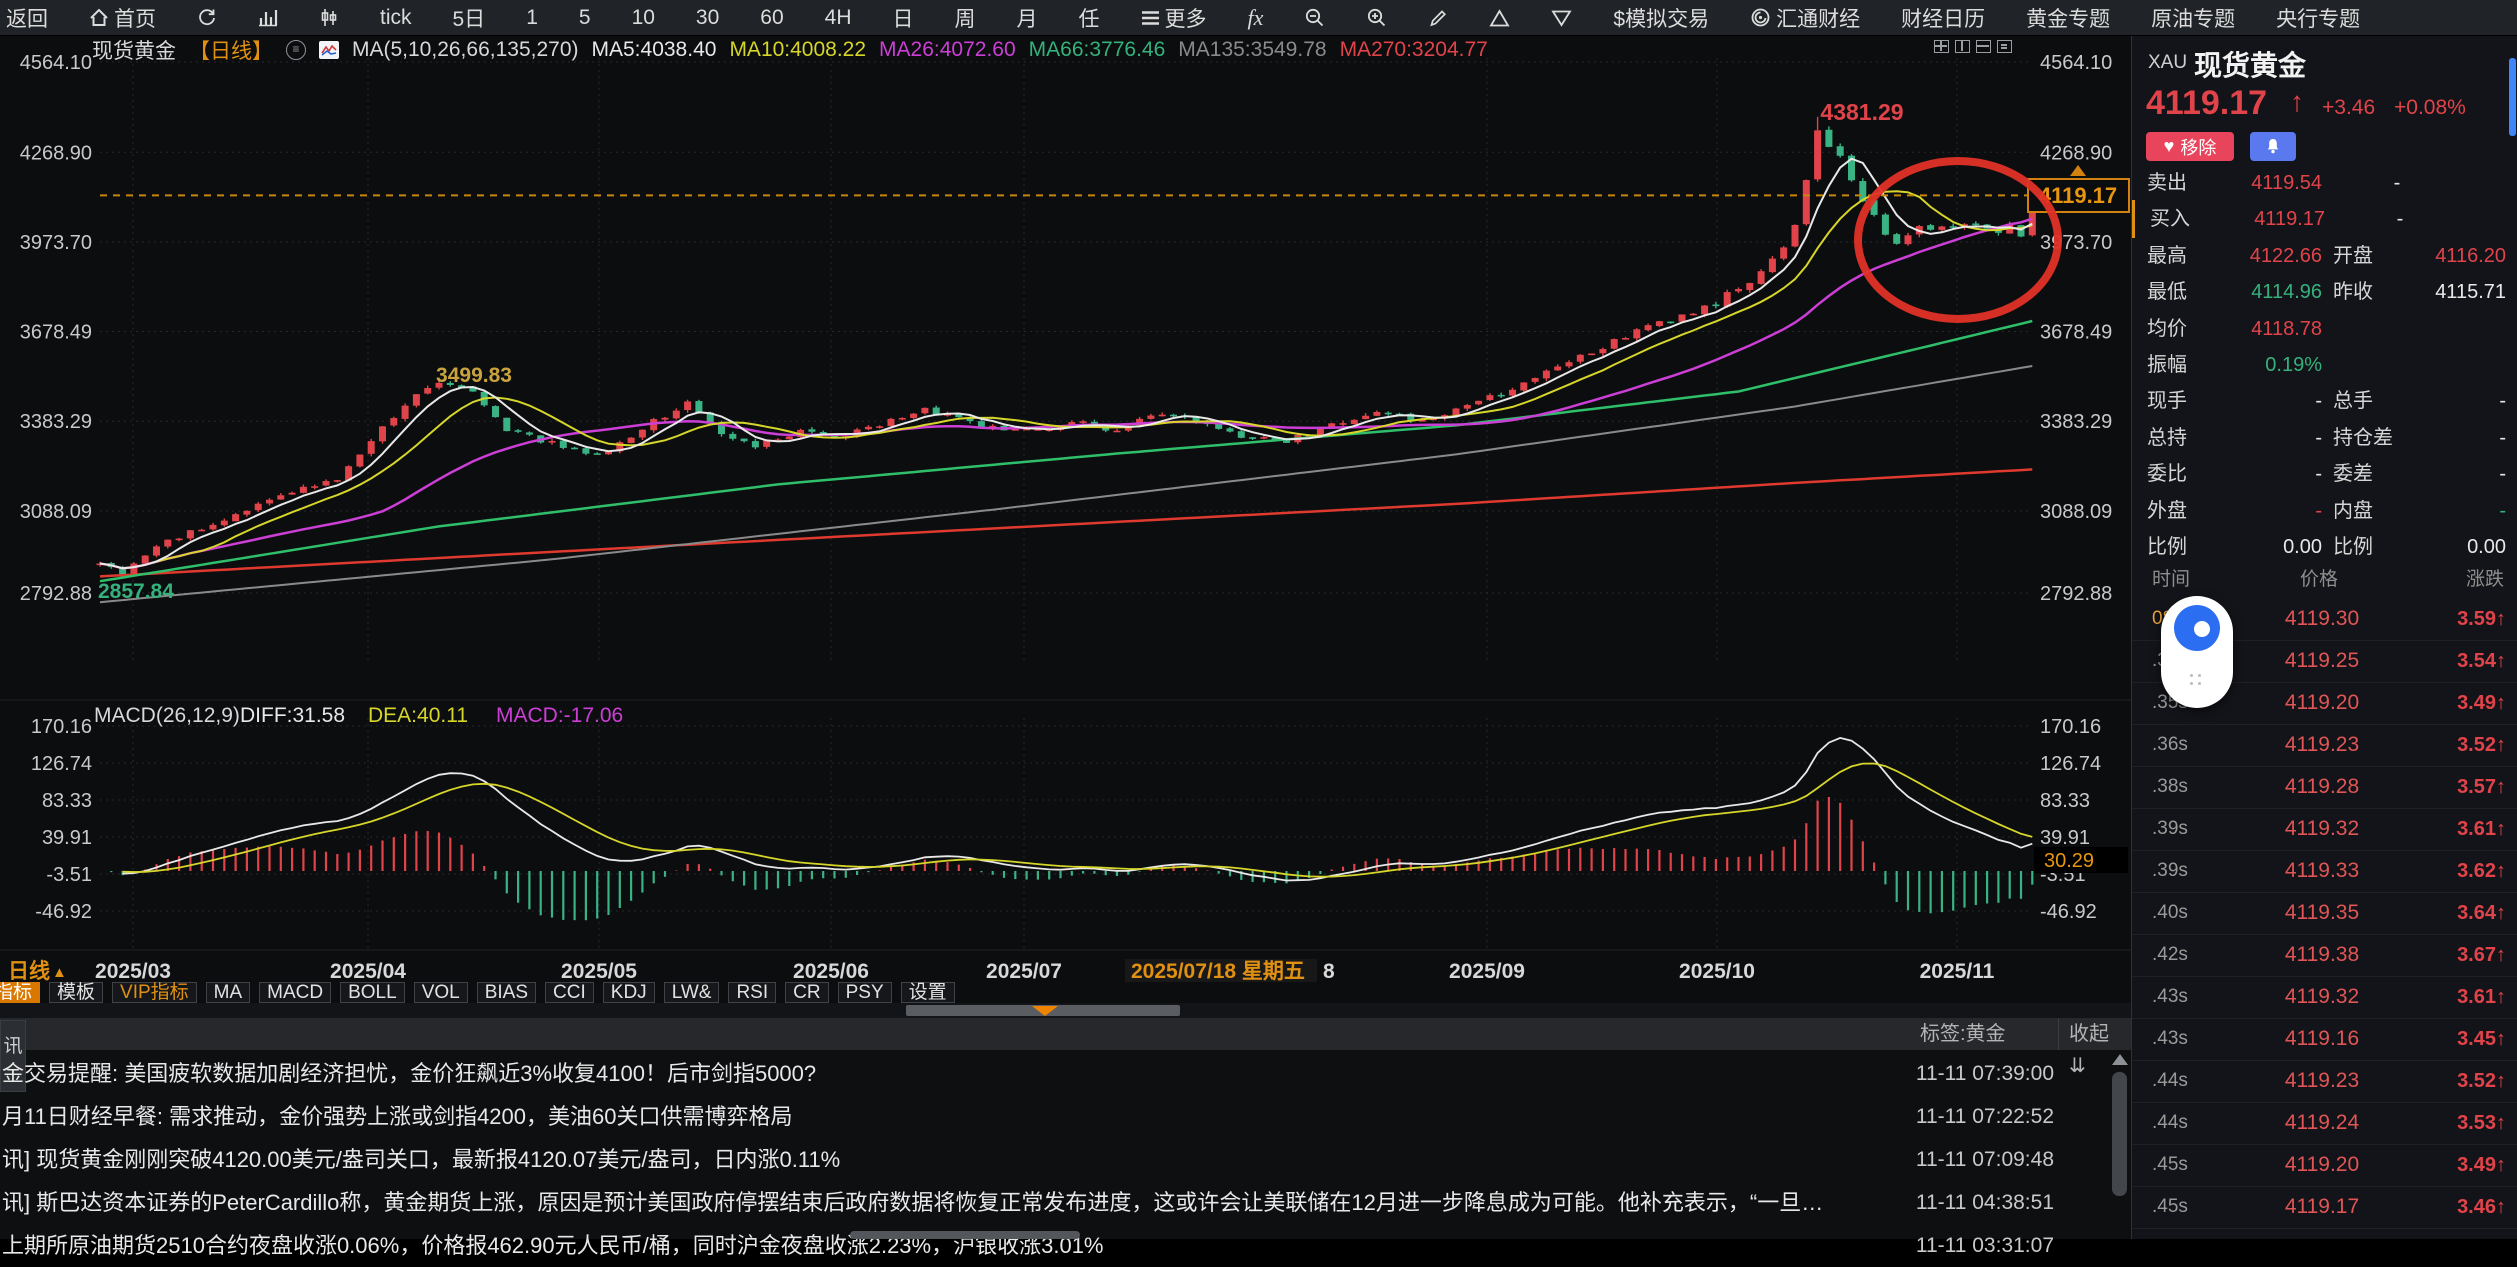  What do you see at coordinates (2170, 996) in the screenshot?
I see `tick-time: .43s` at bounding box center [2170, 996].